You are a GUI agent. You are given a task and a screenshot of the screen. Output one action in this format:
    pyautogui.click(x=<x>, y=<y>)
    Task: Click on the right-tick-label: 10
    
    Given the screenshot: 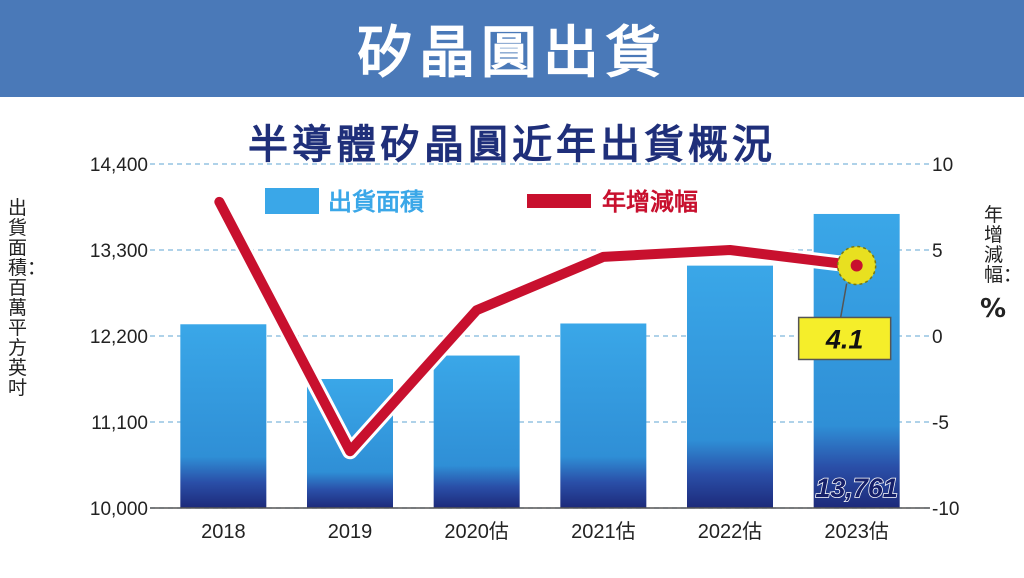 What is the action you would take?
    pyautogui.click(x=942, y=165)
    